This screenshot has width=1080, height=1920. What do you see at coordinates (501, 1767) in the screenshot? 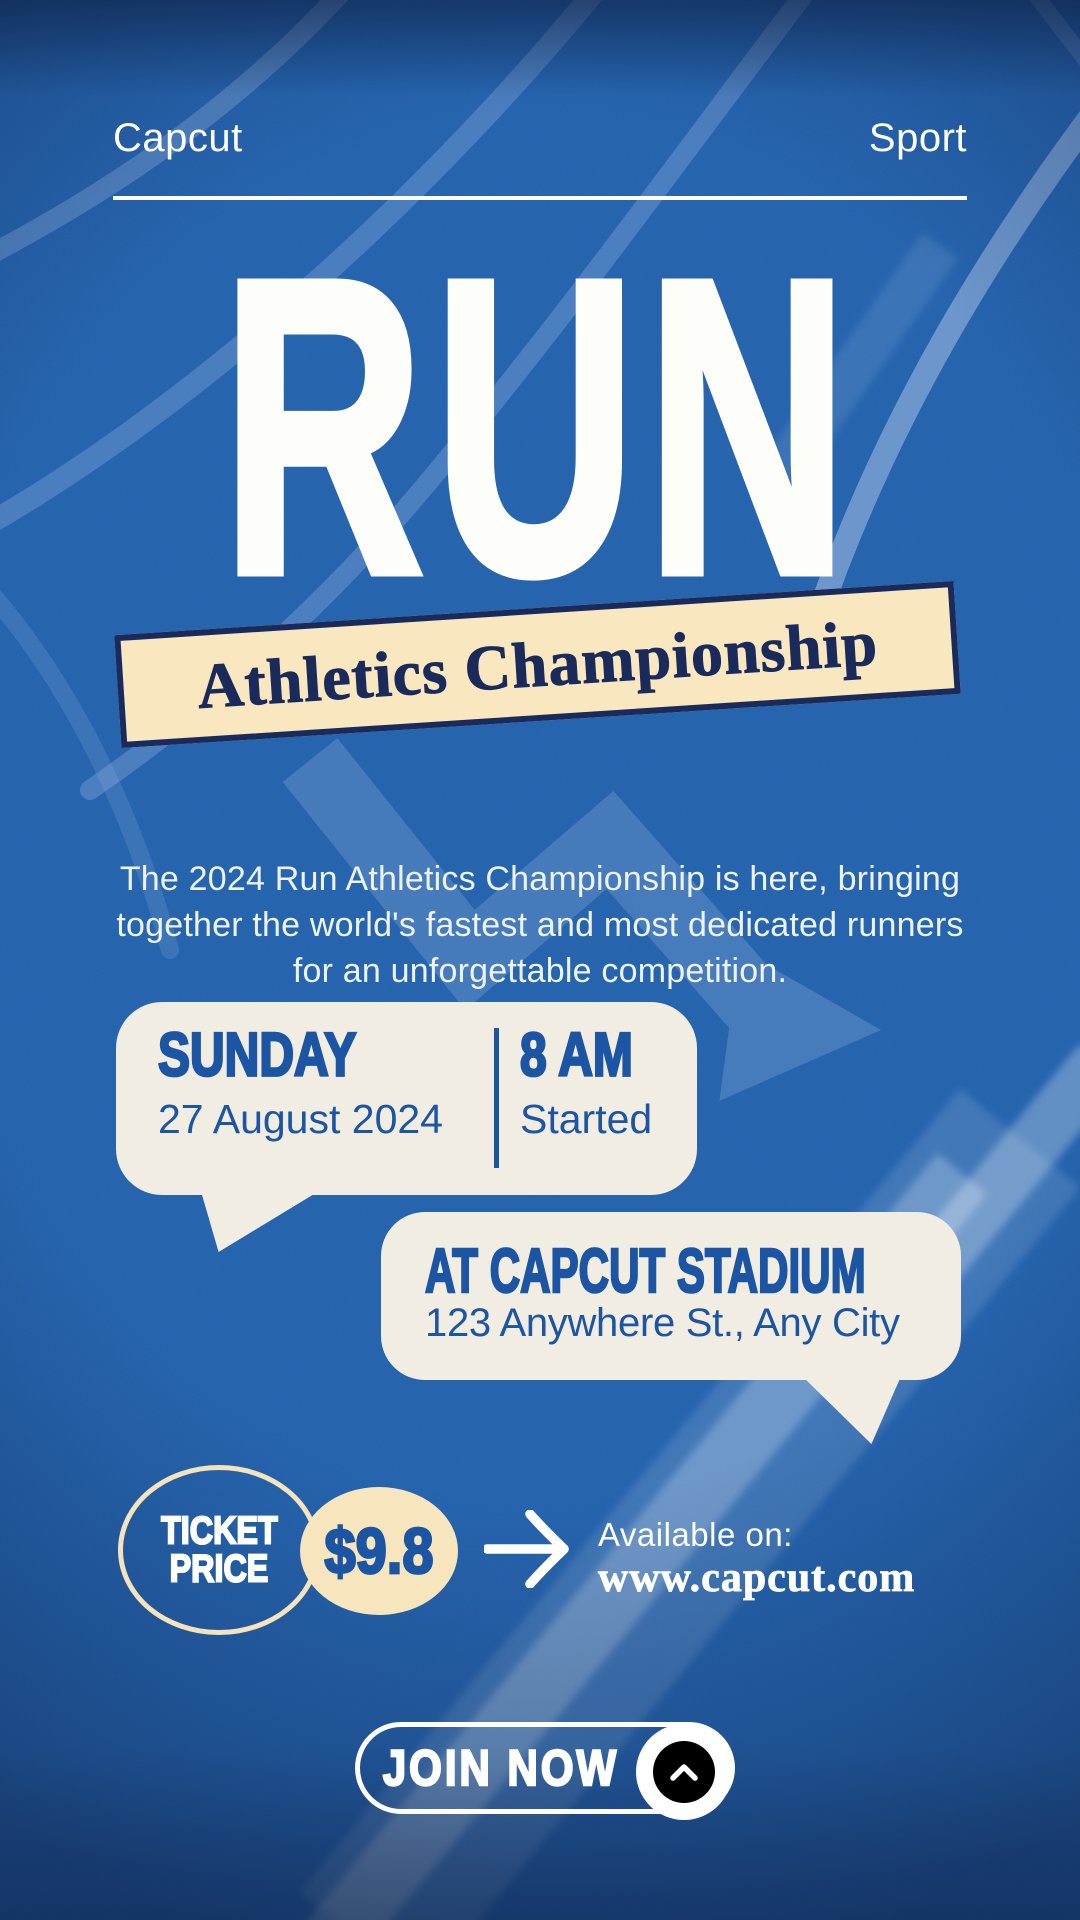
I see `join-now-label: JOIN NOW` at bounding box center [501, 1767].